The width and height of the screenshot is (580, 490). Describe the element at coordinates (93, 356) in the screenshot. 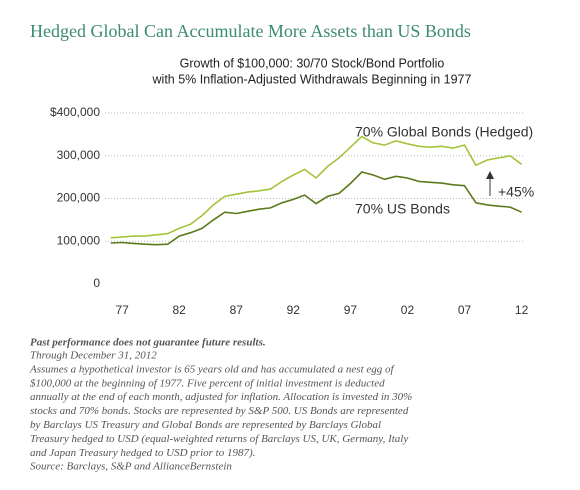

I see `footnote: Through December 31, 2012` at that location.